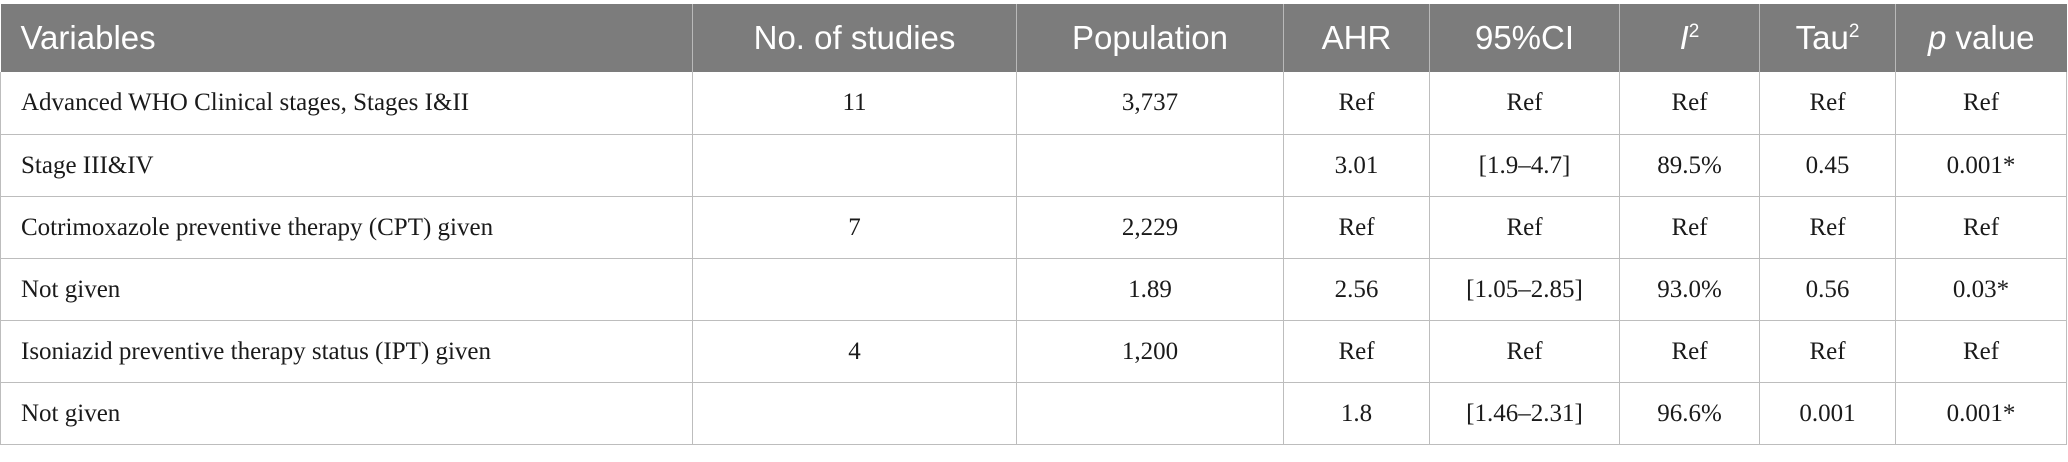  I want to click on header-ahr: AHR, so click(1356, 38).